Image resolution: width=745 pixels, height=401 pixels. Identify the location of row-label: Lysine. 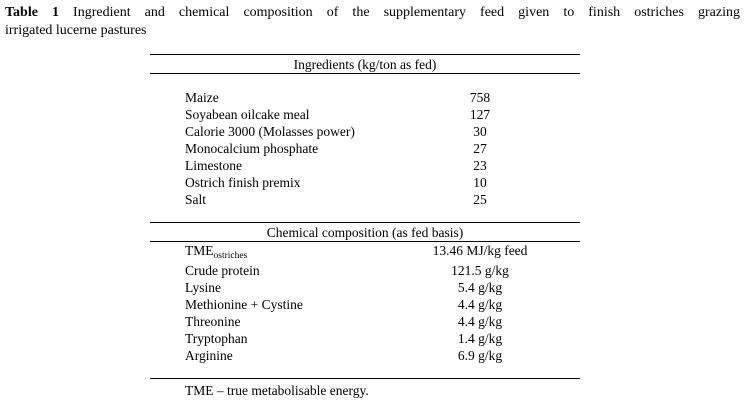
(203, 287).